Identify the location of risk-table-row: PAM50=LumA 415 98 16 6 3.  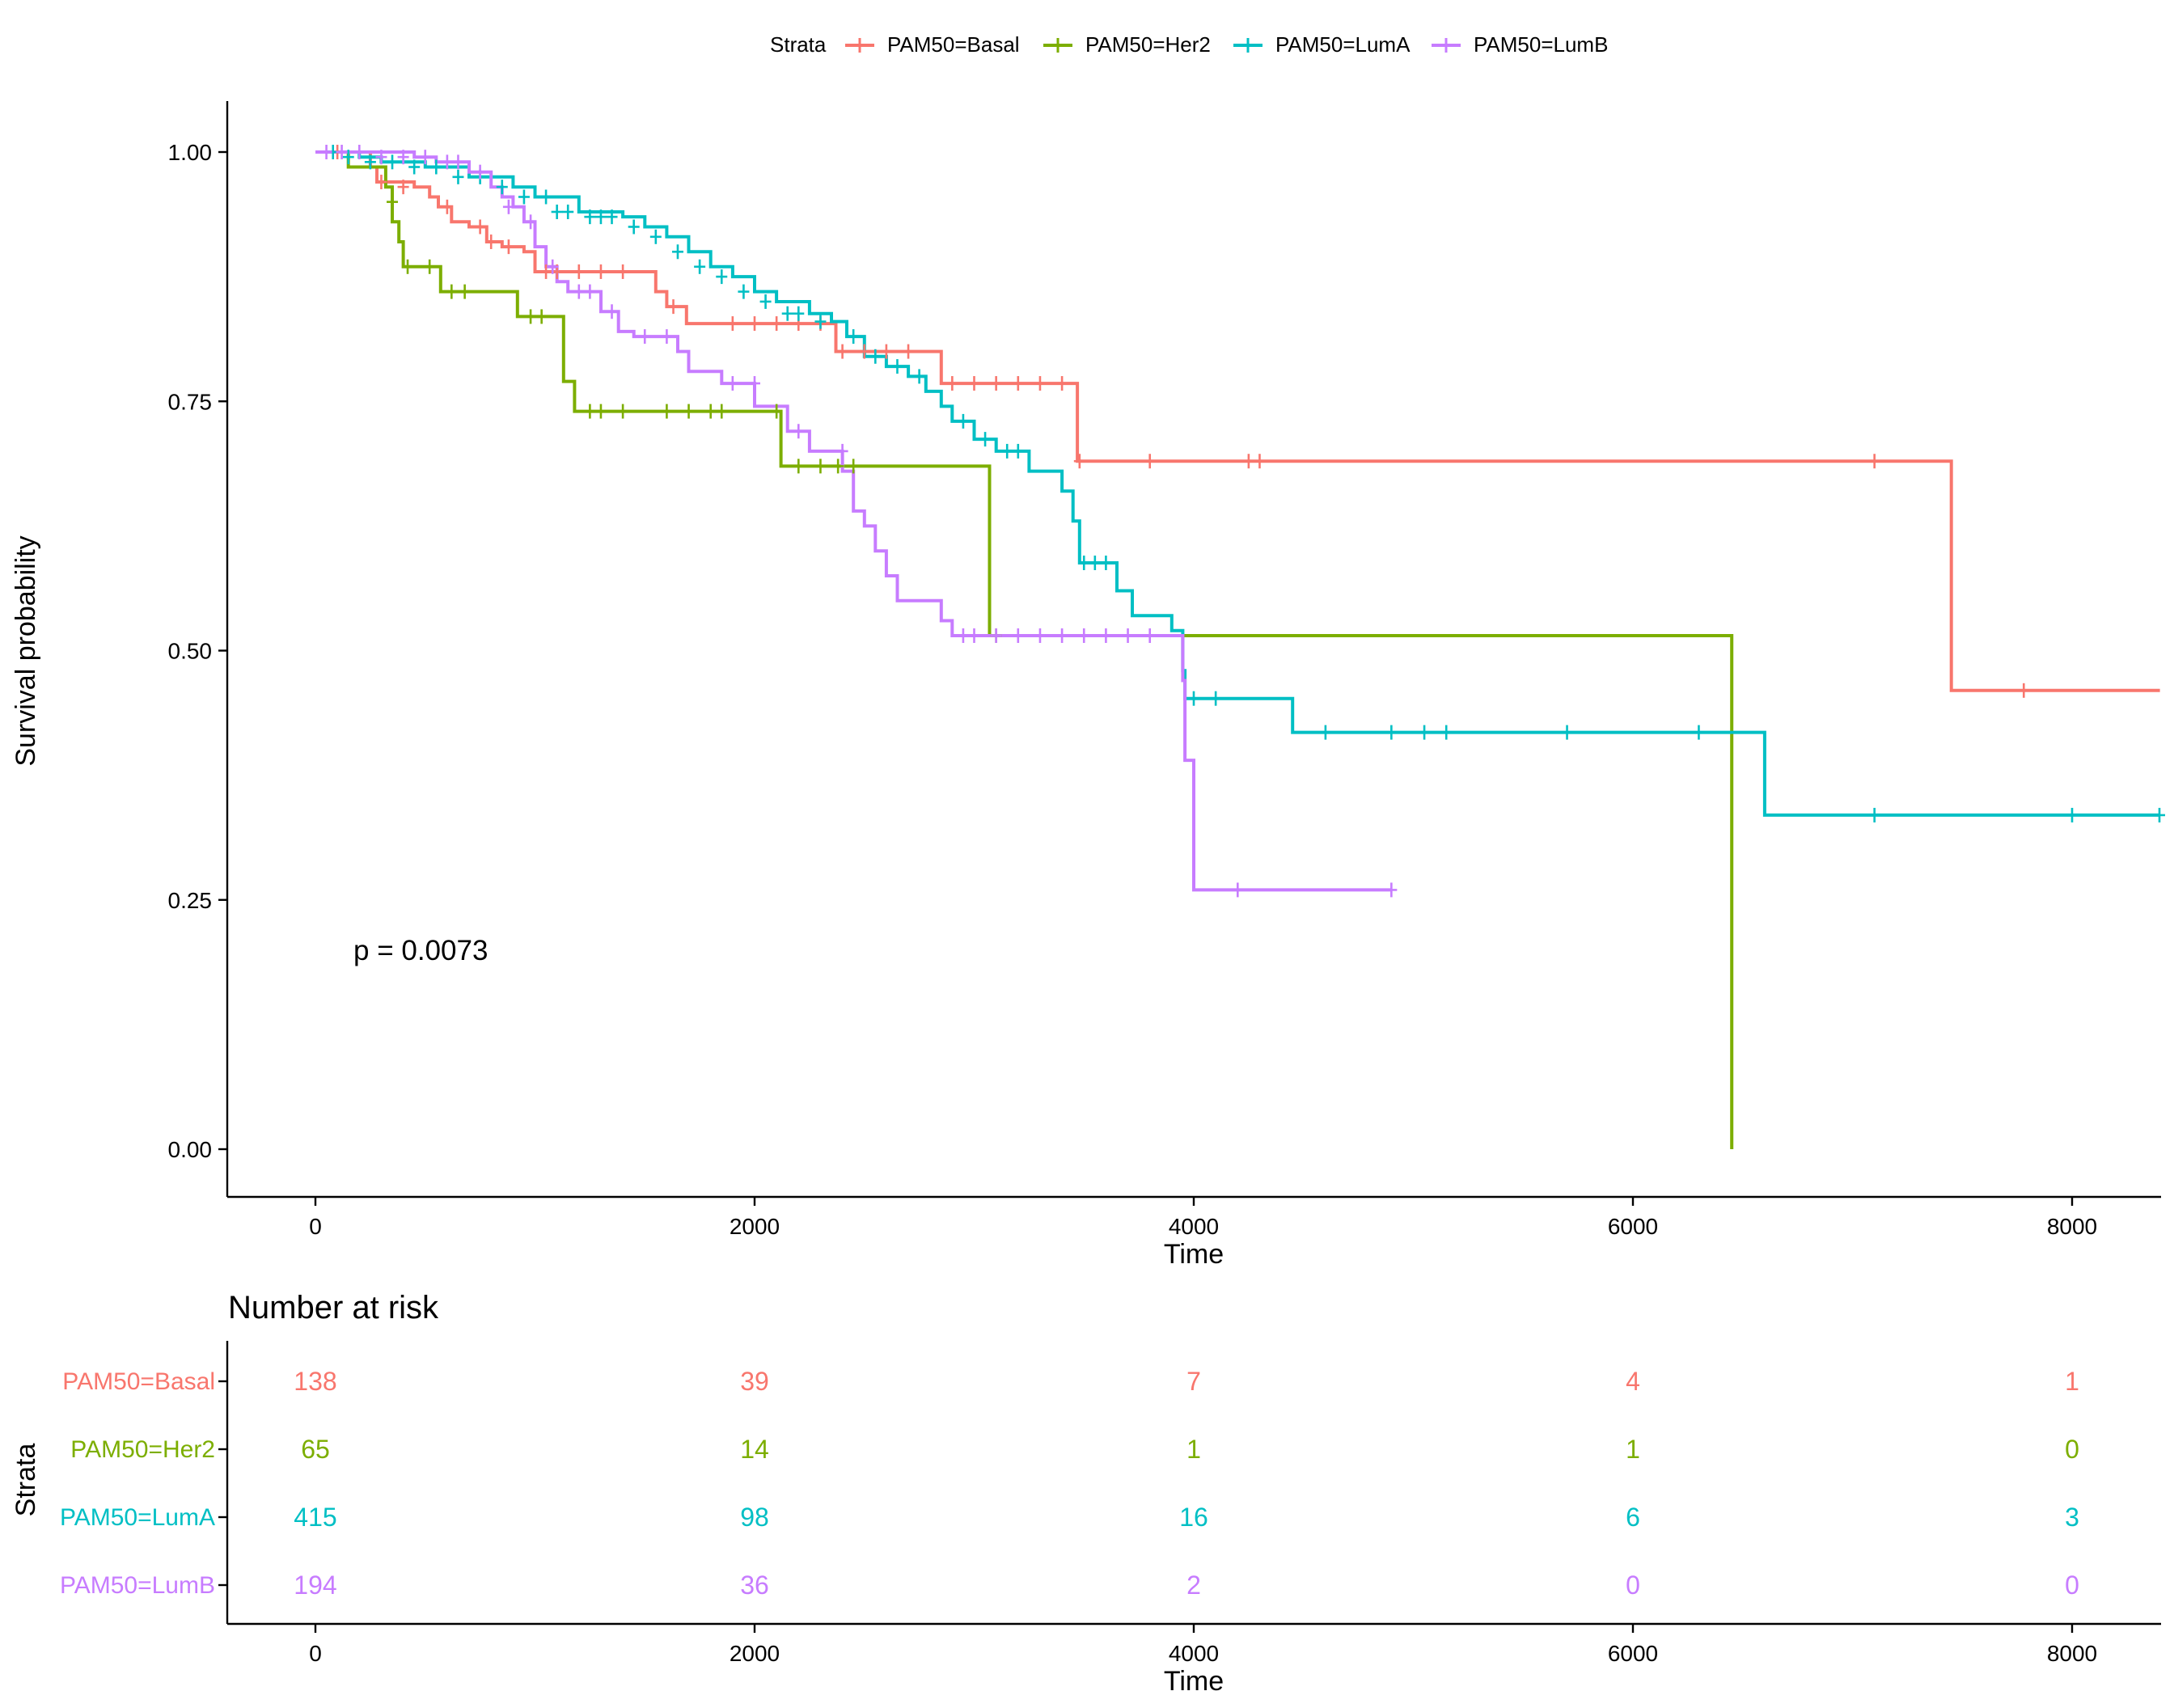
(1069, 1517).